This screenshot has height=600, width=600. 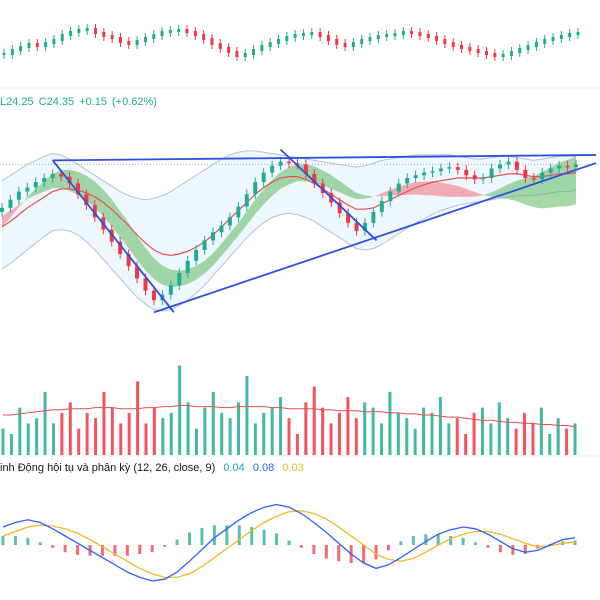 I want to click on macd-signal-line, so click(x=289, y=544).